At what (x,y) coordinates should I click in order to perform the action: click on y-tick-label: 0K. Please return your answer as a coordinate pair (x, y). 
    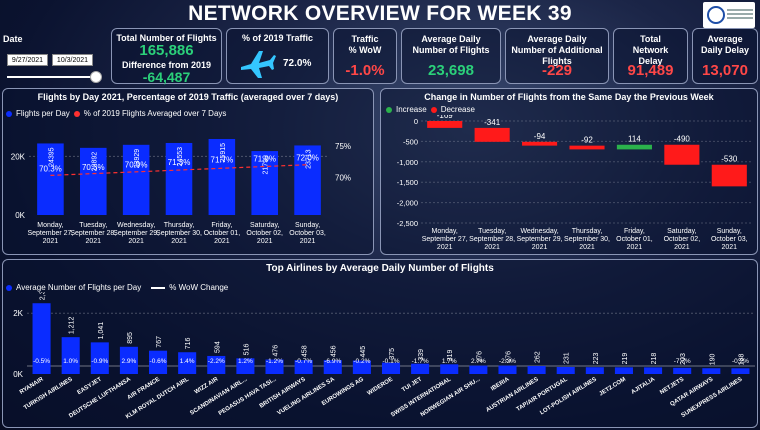
    Looking at the image, I should click on (18, 374).